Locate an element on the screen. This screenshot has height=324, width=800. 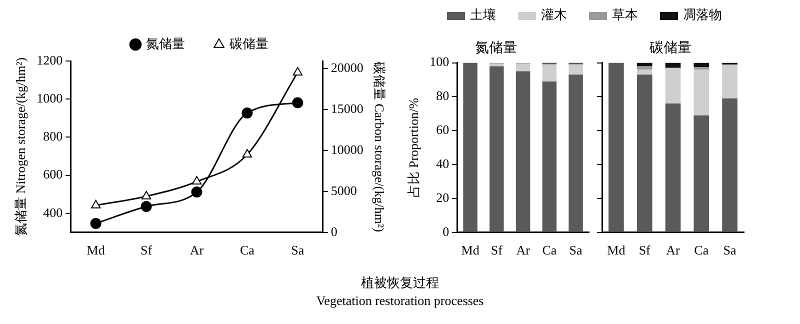
legend-label: 凋落物 is located at coordinates (702, 15).